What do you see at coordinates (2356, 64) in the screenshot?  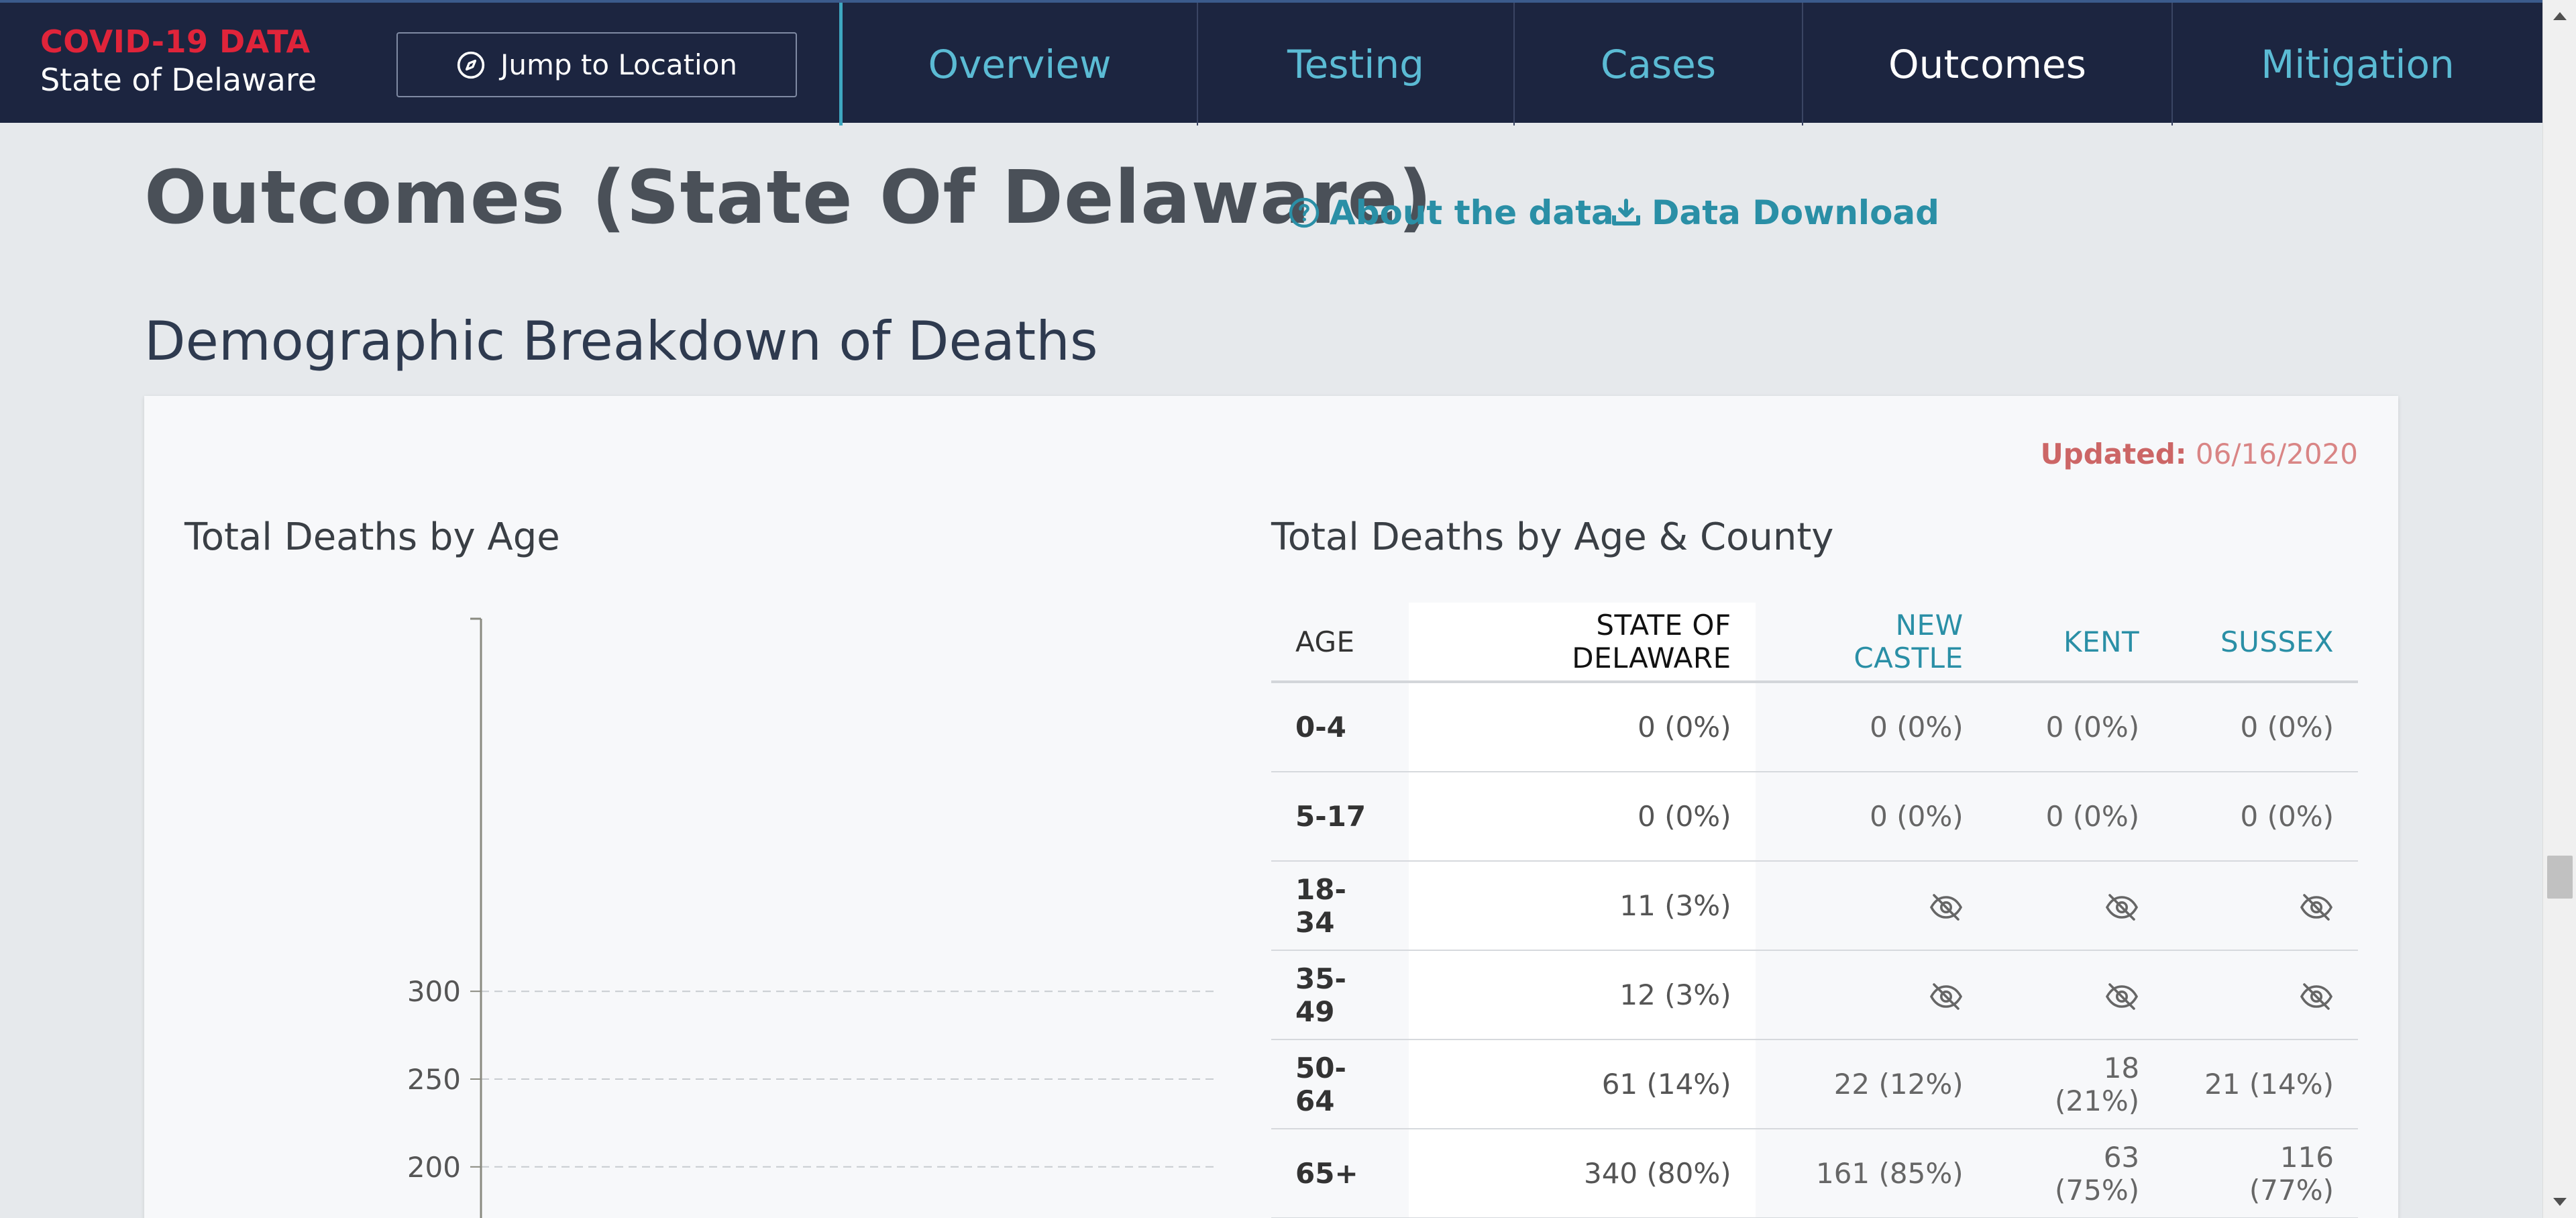 I see `tab-mitigation: Mitigation` at bounding box center [2356, 64].